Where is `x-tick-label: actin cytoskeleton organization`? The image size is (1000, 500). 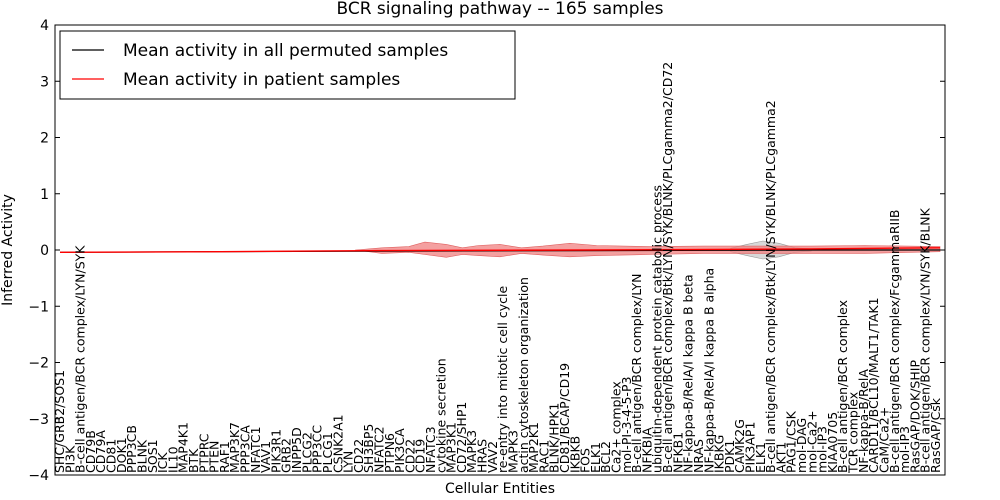 x-tick-label: actin cytoskeleton organization is located at coordinates (523, 375).